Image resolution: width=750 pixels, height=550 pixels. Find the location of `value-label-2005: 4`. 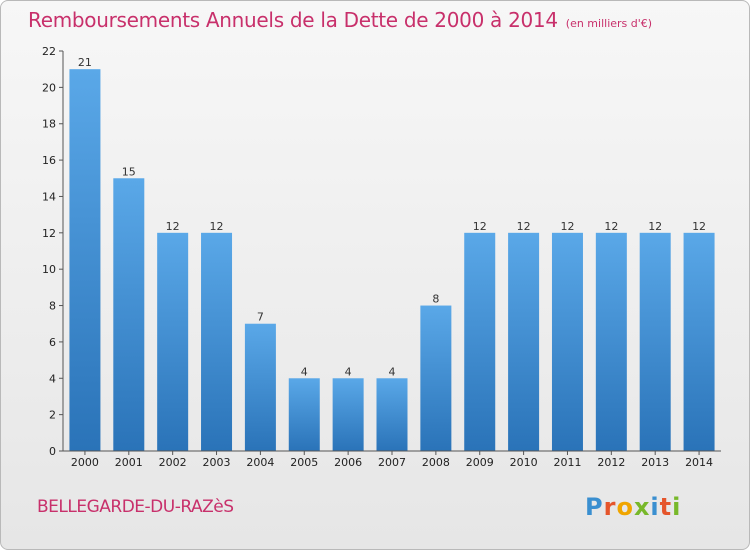

value-label-2005: 4 is located at coordinates (304, 371).